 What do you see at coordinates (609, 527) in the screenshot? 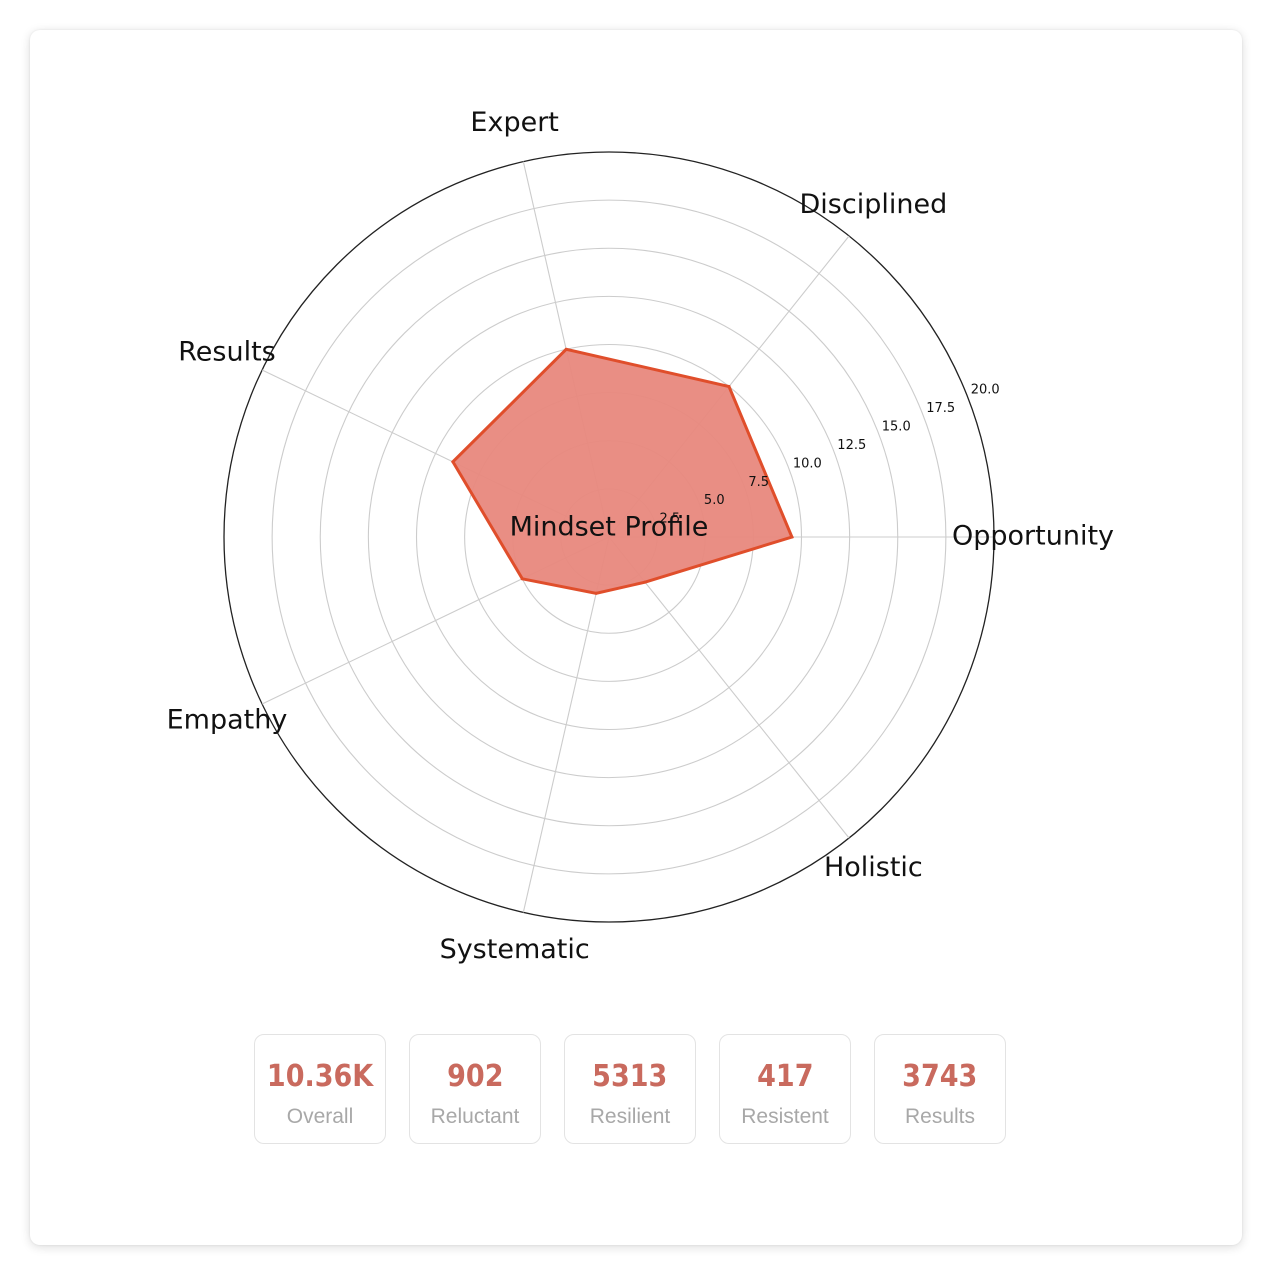
I see `chart-title: Mindset Profile` at bounding box center [609, 527].